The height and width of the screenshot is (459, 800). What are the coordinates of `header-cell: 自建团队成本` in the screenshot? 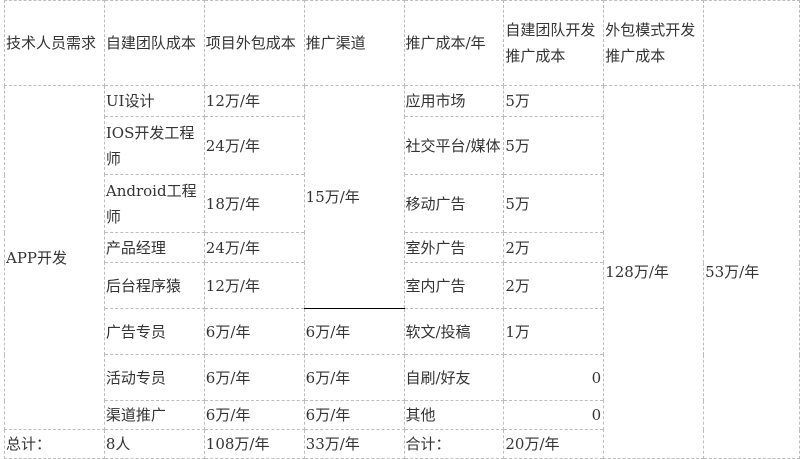 It's located at (154, 43).